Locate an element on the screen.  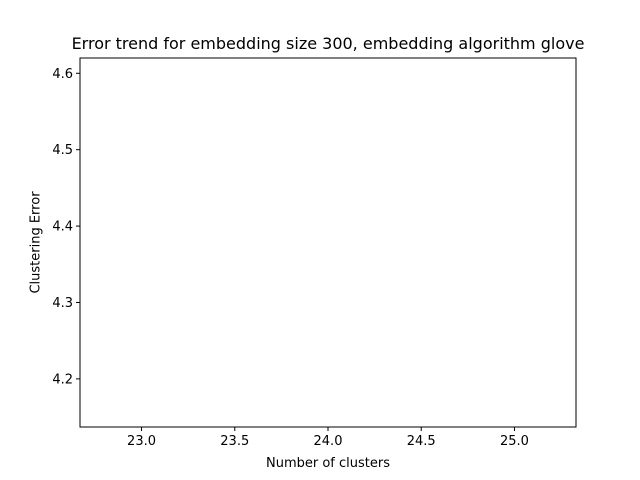
y-tick-label: 4.3 is located at coordinates (62, 303).